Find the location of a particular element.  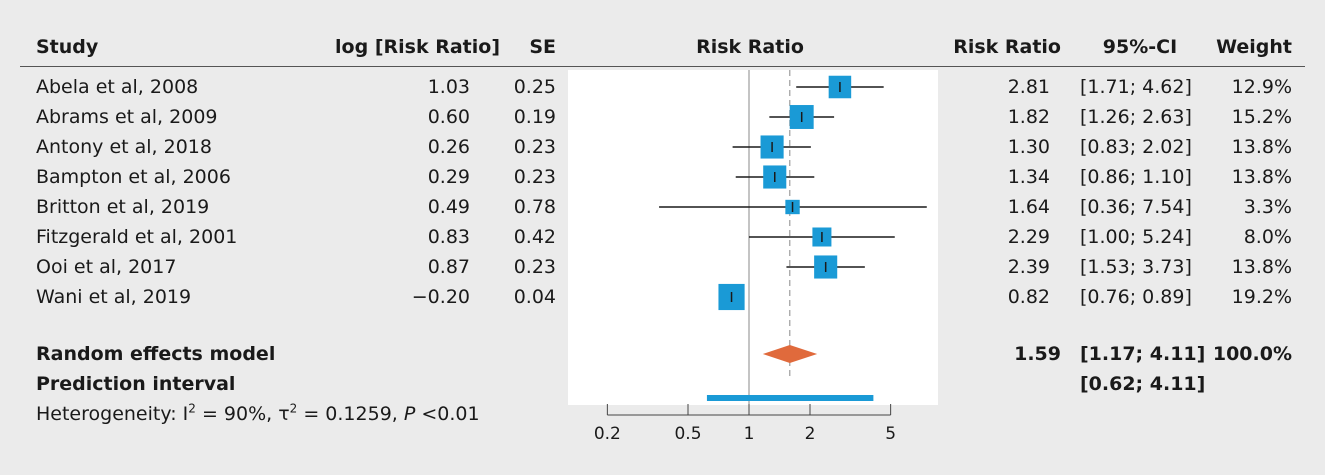

prediction-label: Prediction interval is located at coordinates (136, 384).